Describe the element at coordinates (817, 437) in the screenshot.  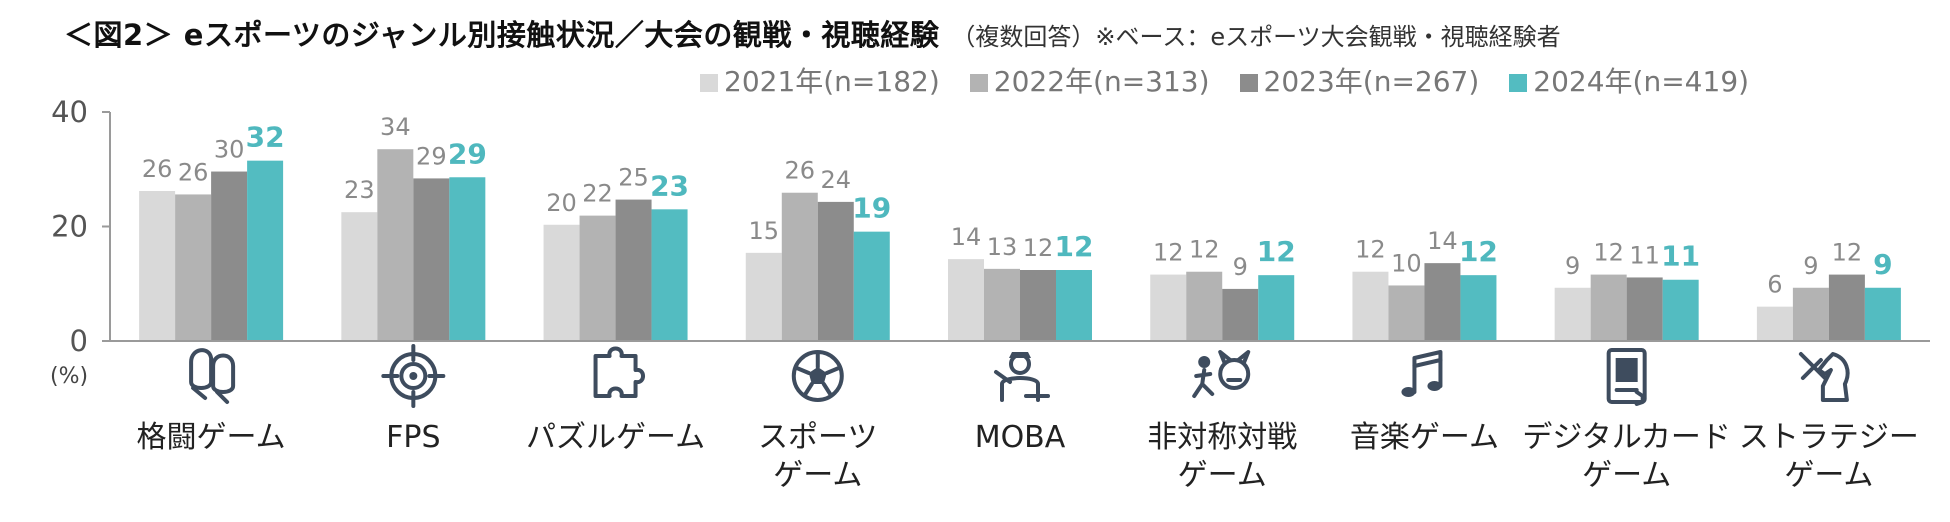
I see `x-category-label: スポーツ` at that location.